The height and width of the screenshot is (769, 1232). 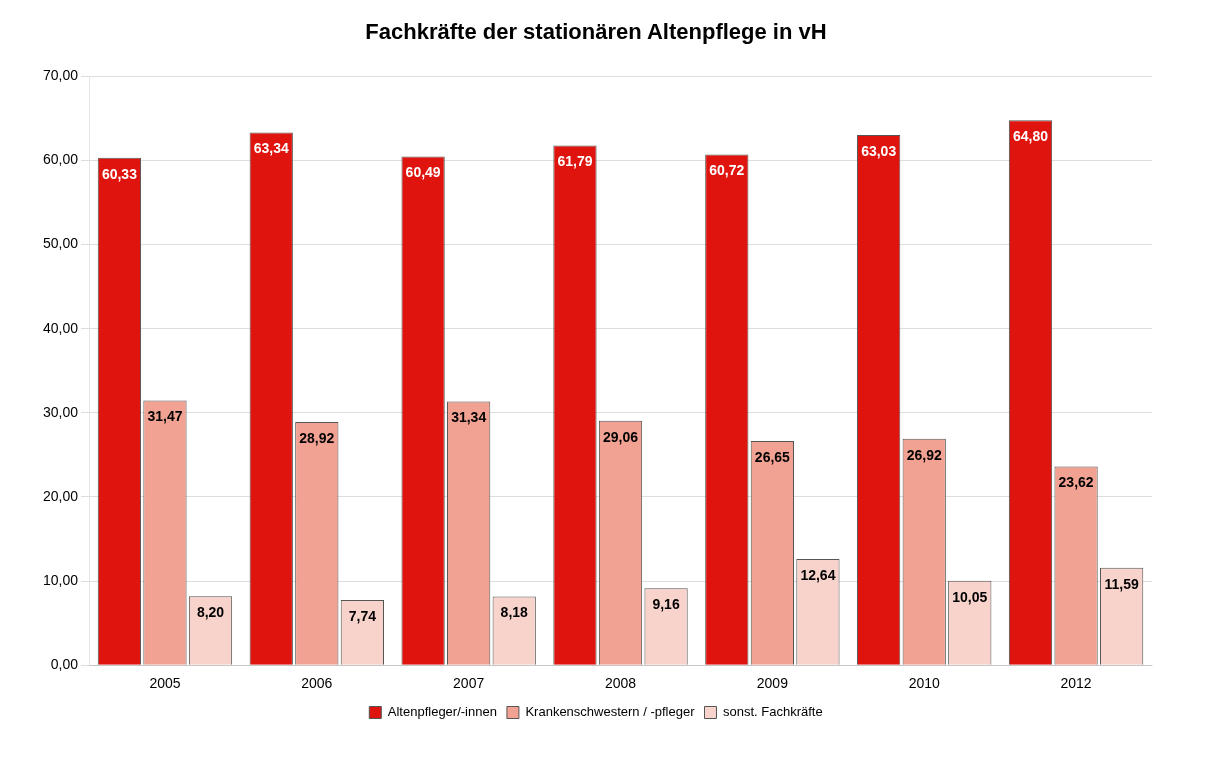 I want to click on x-tick-label: 2008, so click(x=620, y=683).